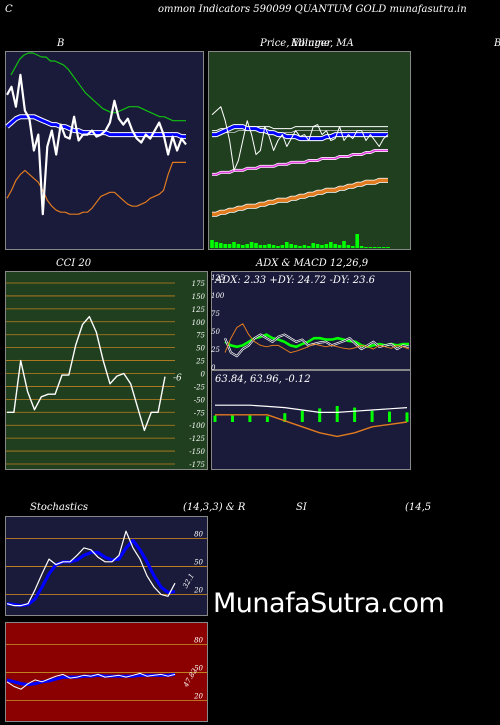 The width and height of the screenshot is (500, 725). Describe the element at coordinates (329, 603) in the screenshot. I see `watermark: MunafaSutra.com` at that location.